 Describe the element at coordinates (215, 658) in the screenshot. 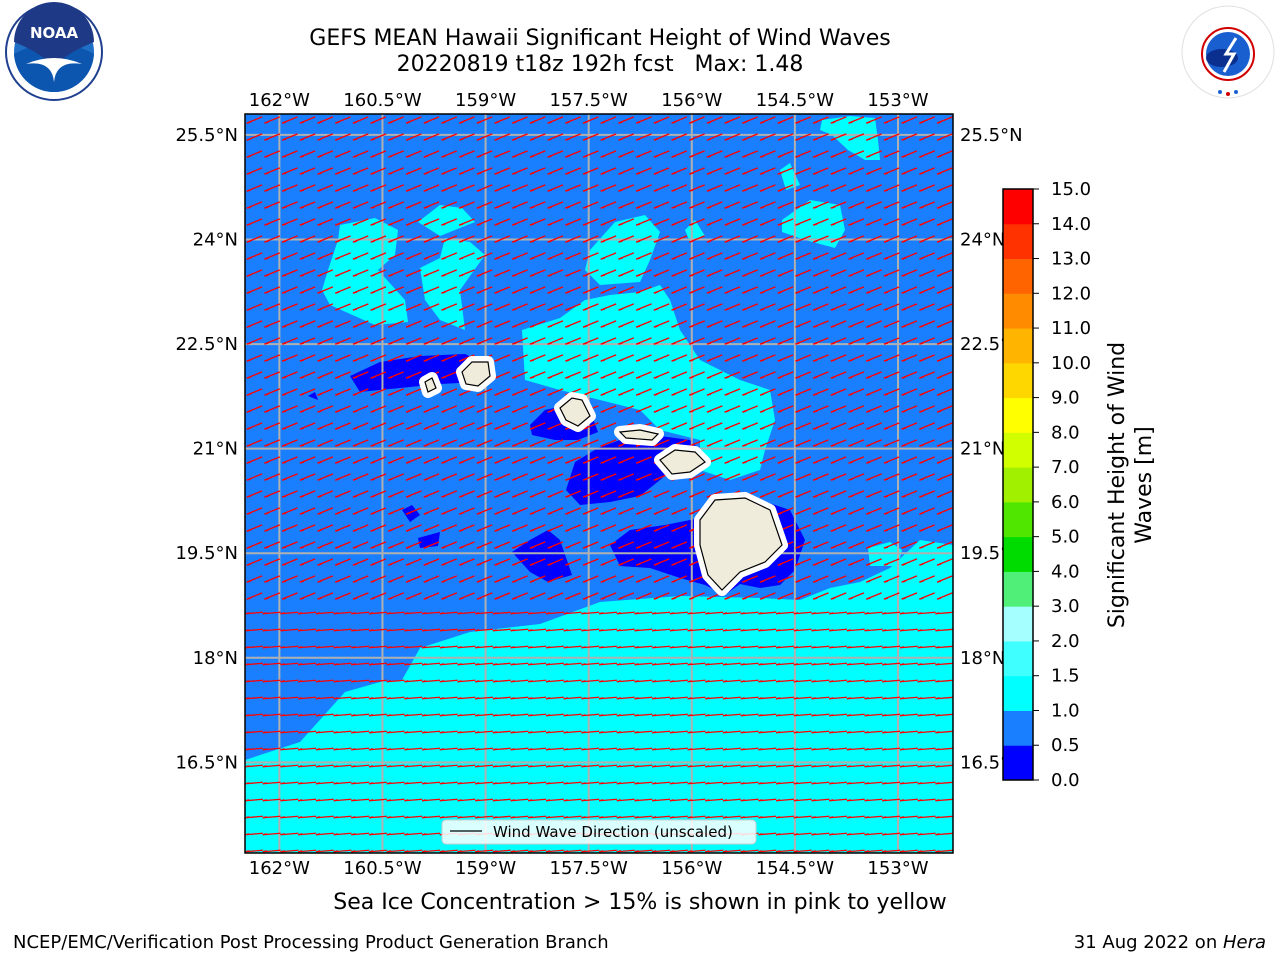

I see `lat-tick-label-left: 18°N` at that location.